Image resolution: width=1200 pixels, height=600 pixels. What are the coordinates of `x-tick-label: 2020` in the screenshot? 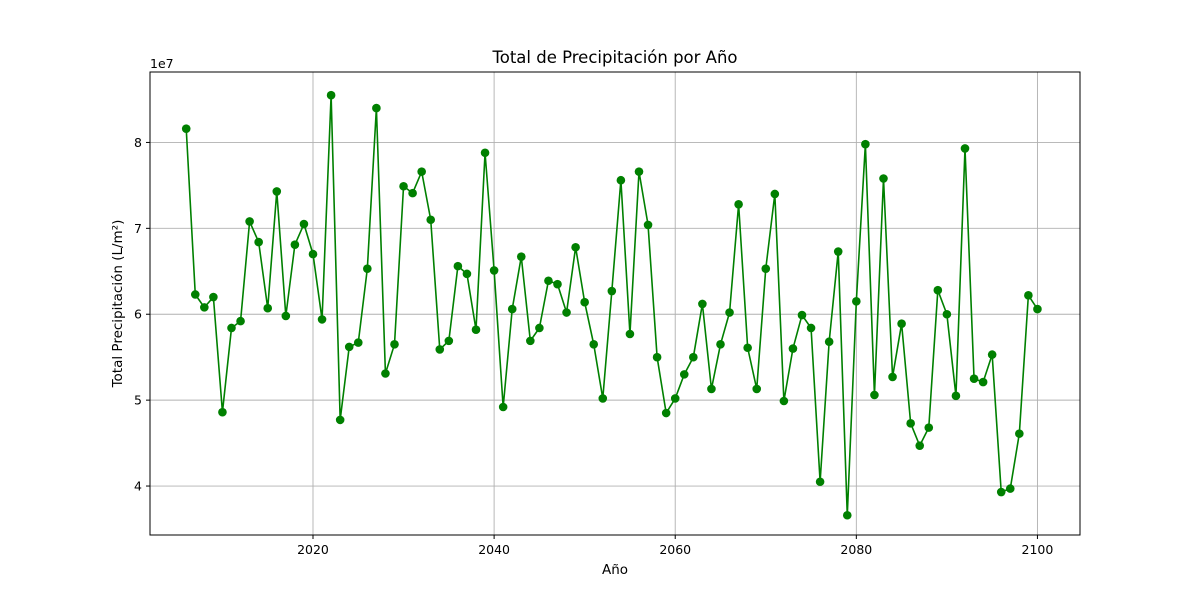 It's located at (313, 549).